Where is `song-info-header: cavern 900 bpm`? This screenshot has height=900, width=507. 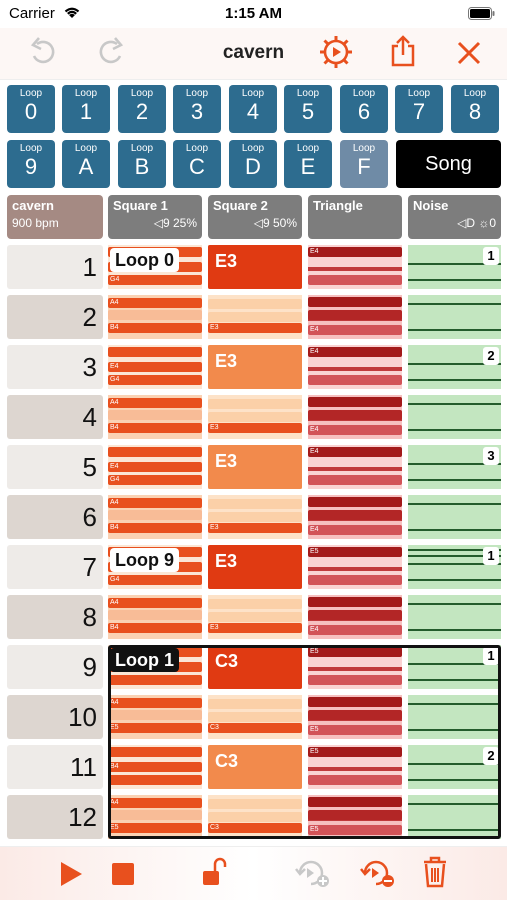 song-info-header: cavern 900 bpm is located at coordinates (55, 217).